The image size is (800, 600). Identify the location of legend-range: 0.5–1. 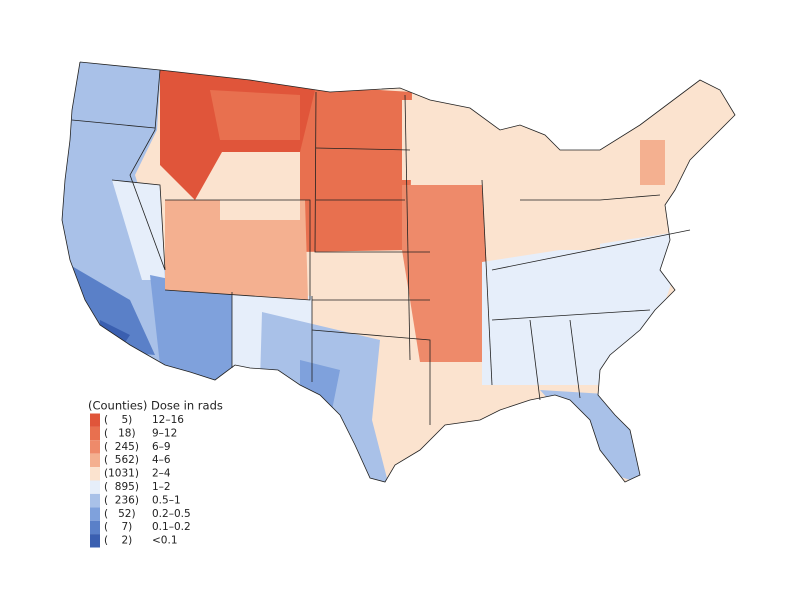
(166, 500).